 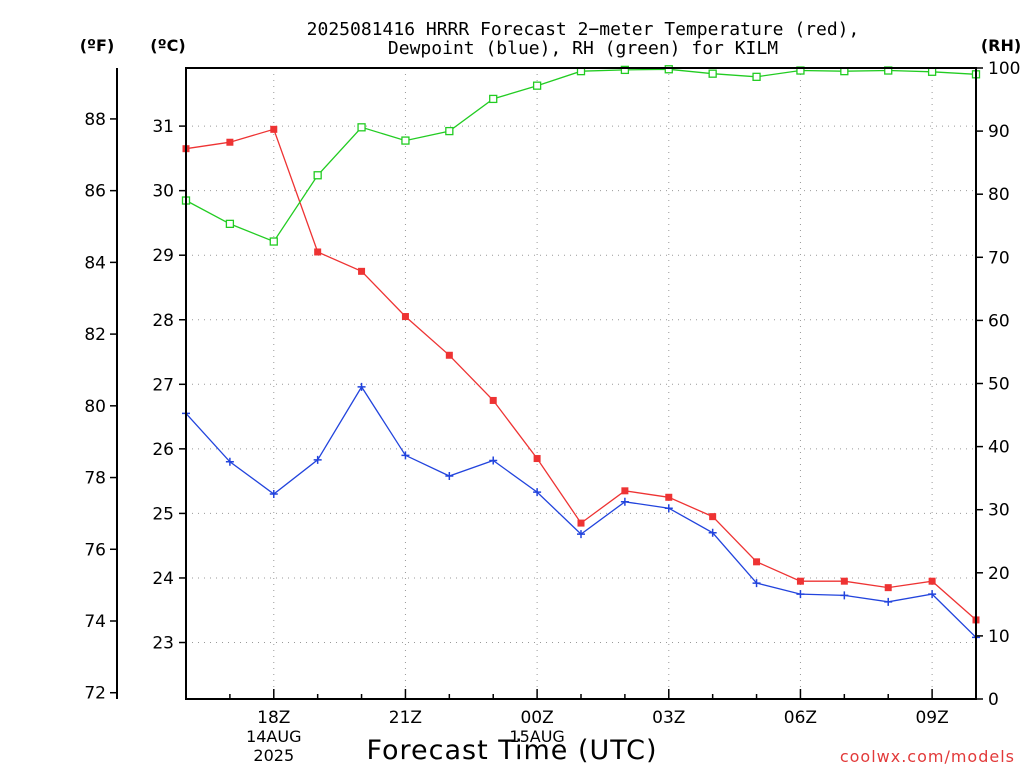 What do you see at coordinates (668, 718) in the screenshot?
I see `x-tick-label: 03Z` at bounding box center [668, 718].